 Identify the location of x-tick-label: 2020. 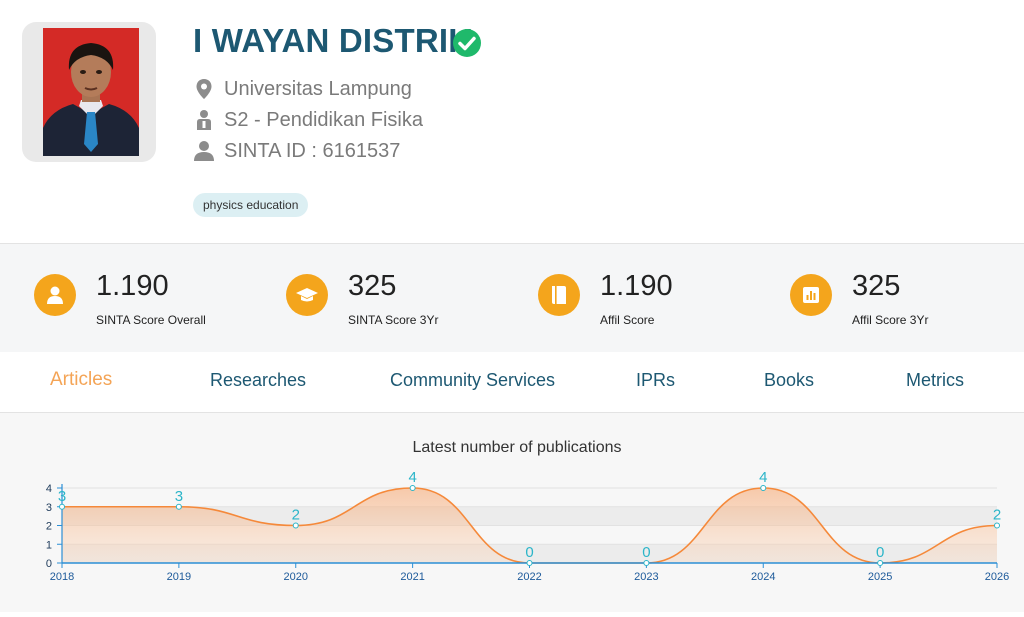
(296, 577).